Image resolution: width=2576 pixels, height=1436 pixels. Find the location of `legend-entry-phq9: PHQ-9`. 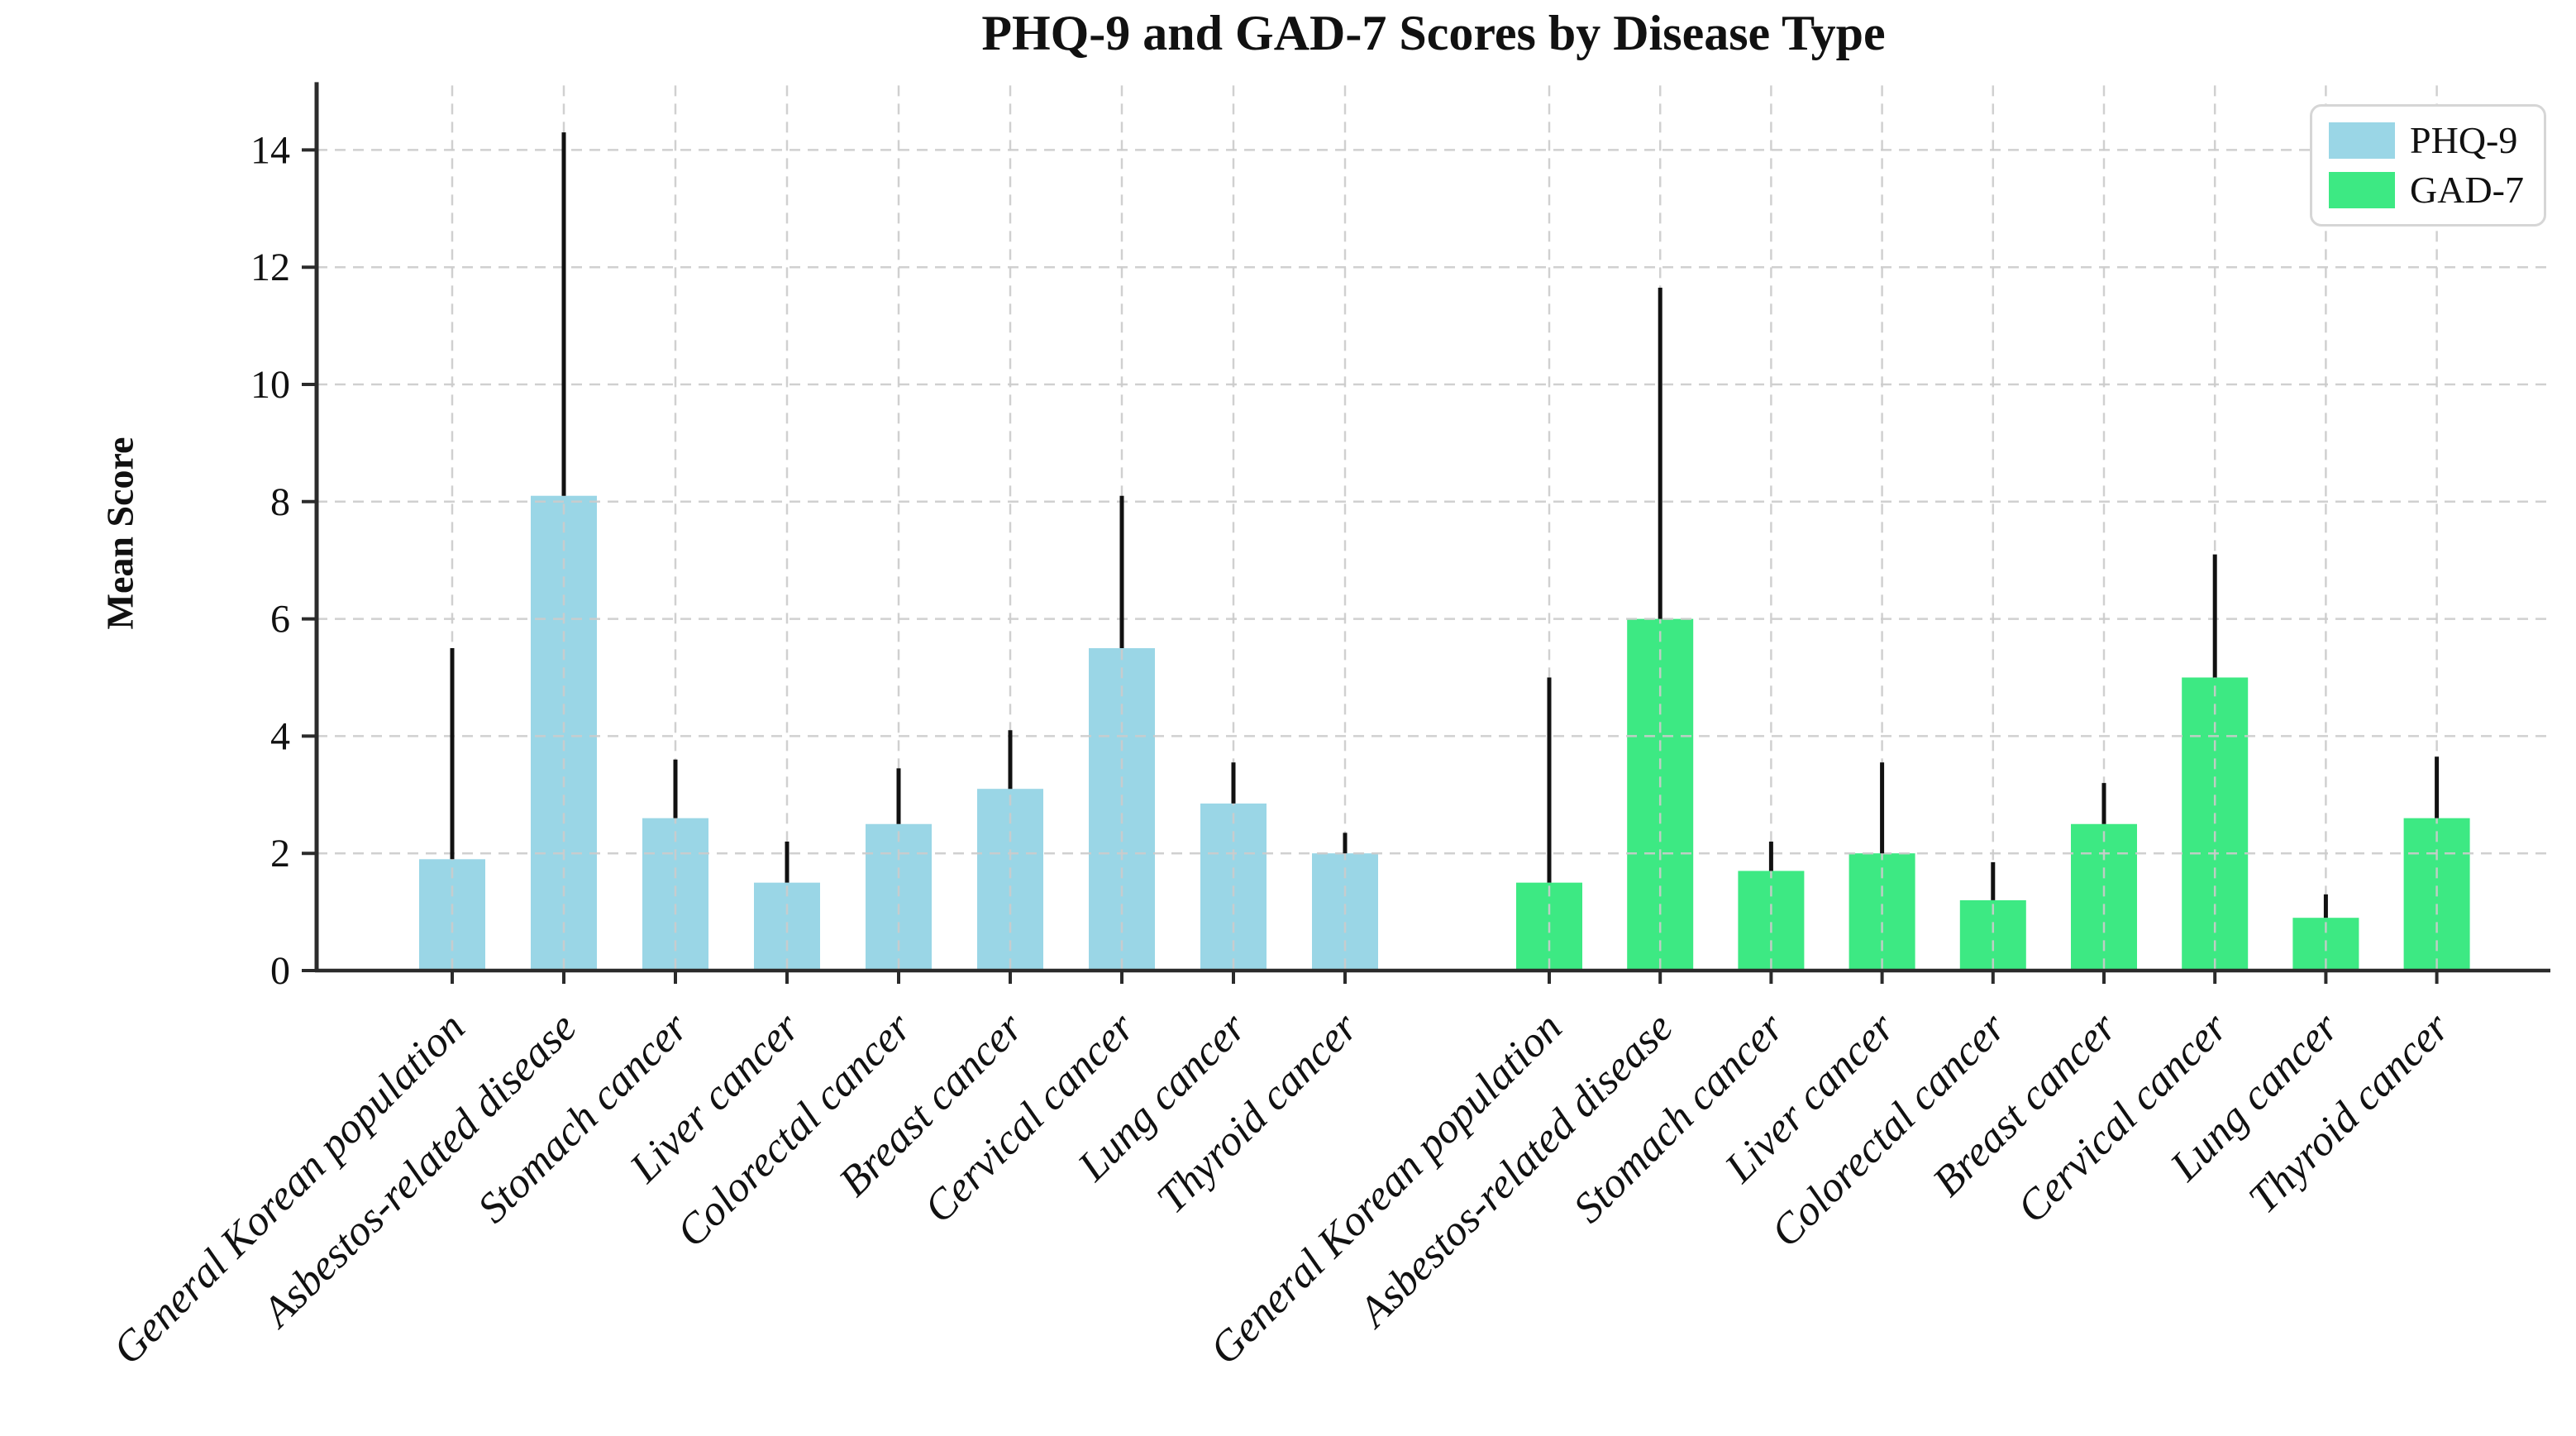

legend-entry-phq9: PHQ-9 is located at coordinates (2426, 141).